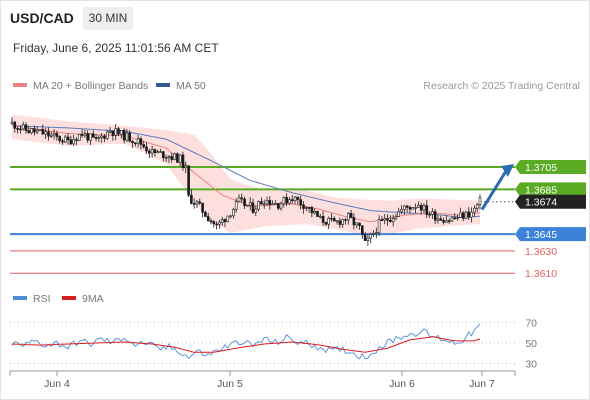  What do you see at coordinates (80, 86) in the screenshot?
I see `legend-ma20: MA 20 + Bollinger Bands` at bounding box center [80, 86].